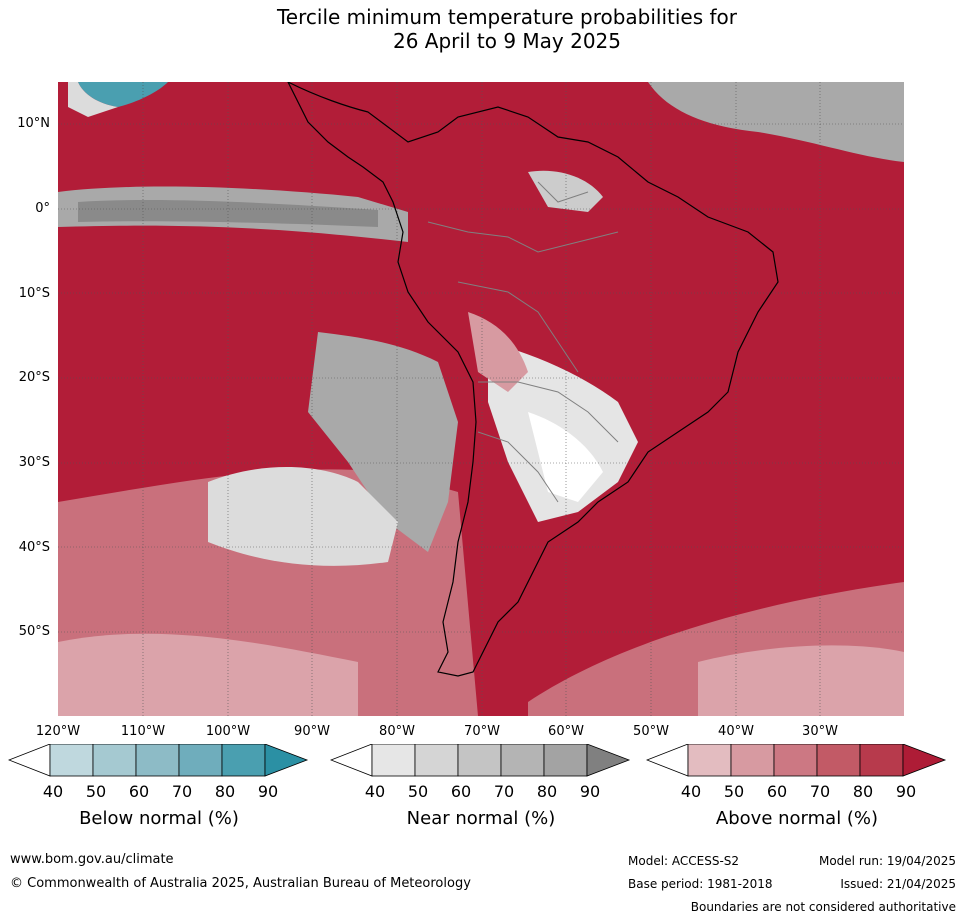  I want to click on cbar-above-tick-90: 90, so click(906, 791).